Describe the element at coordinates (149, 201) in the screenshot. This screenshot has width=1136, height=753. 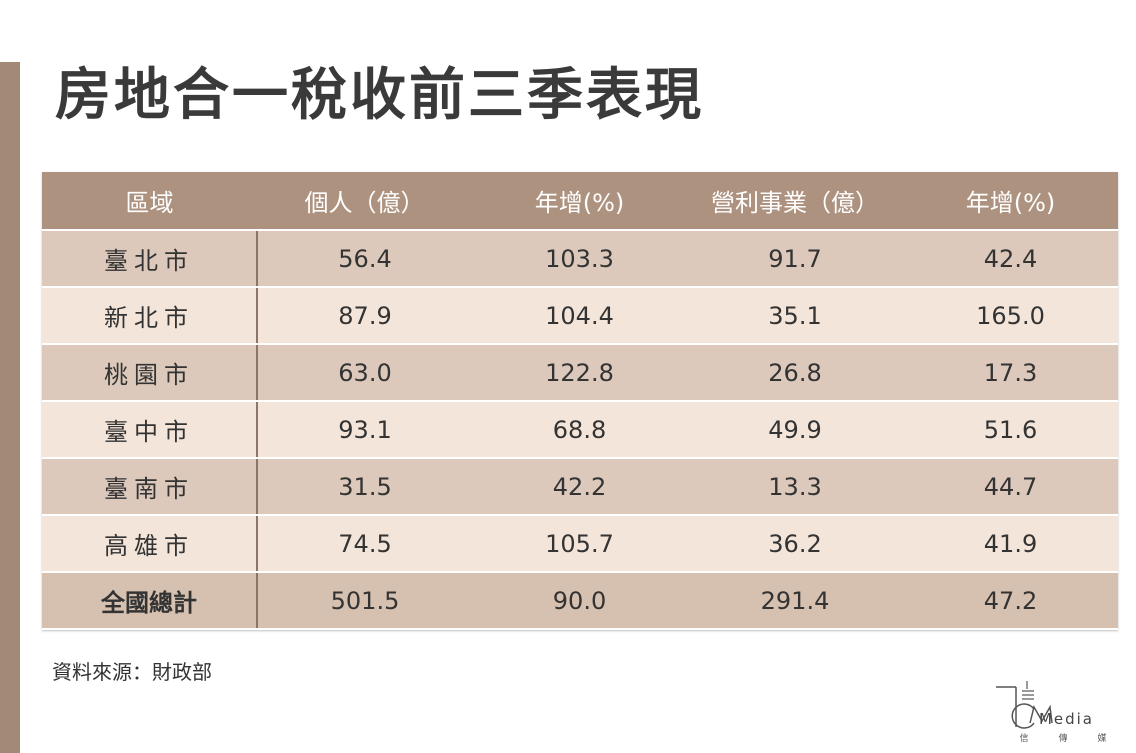
I see `header-region: 區域` at that location.